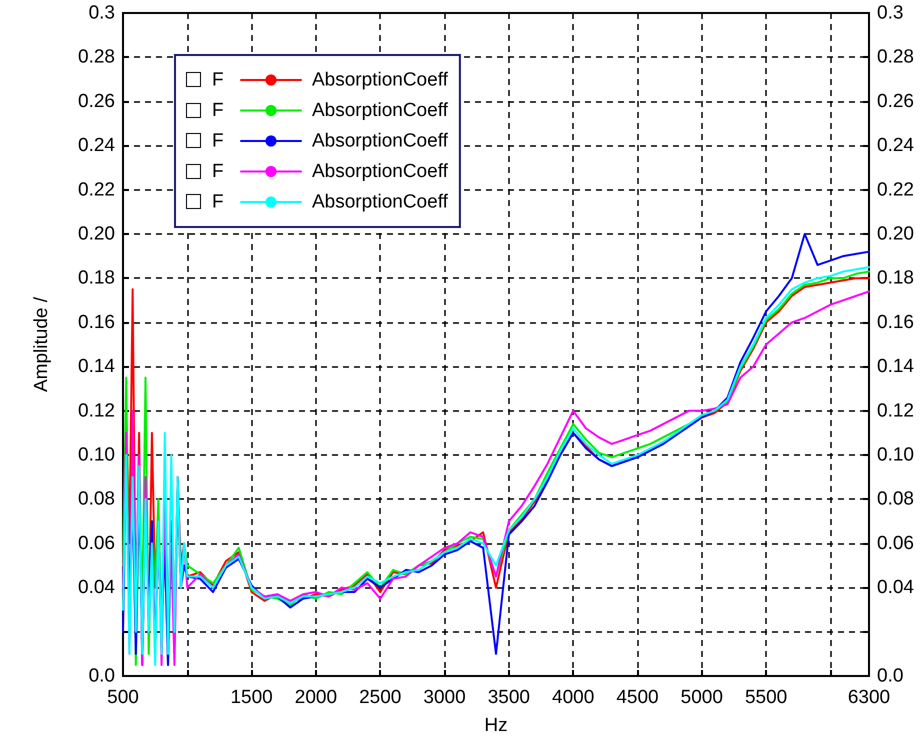 This screenshot has height=740, width=924. What do you see at coordinates (895, 189) in the screenshot?
I see `y2-tick-label: 0.22` at bounding box center [895, 189].